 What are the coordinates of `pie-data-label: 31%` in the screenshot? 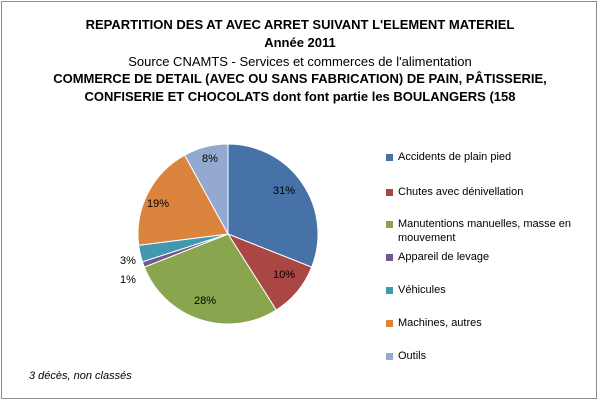 It's located at (284, 191).